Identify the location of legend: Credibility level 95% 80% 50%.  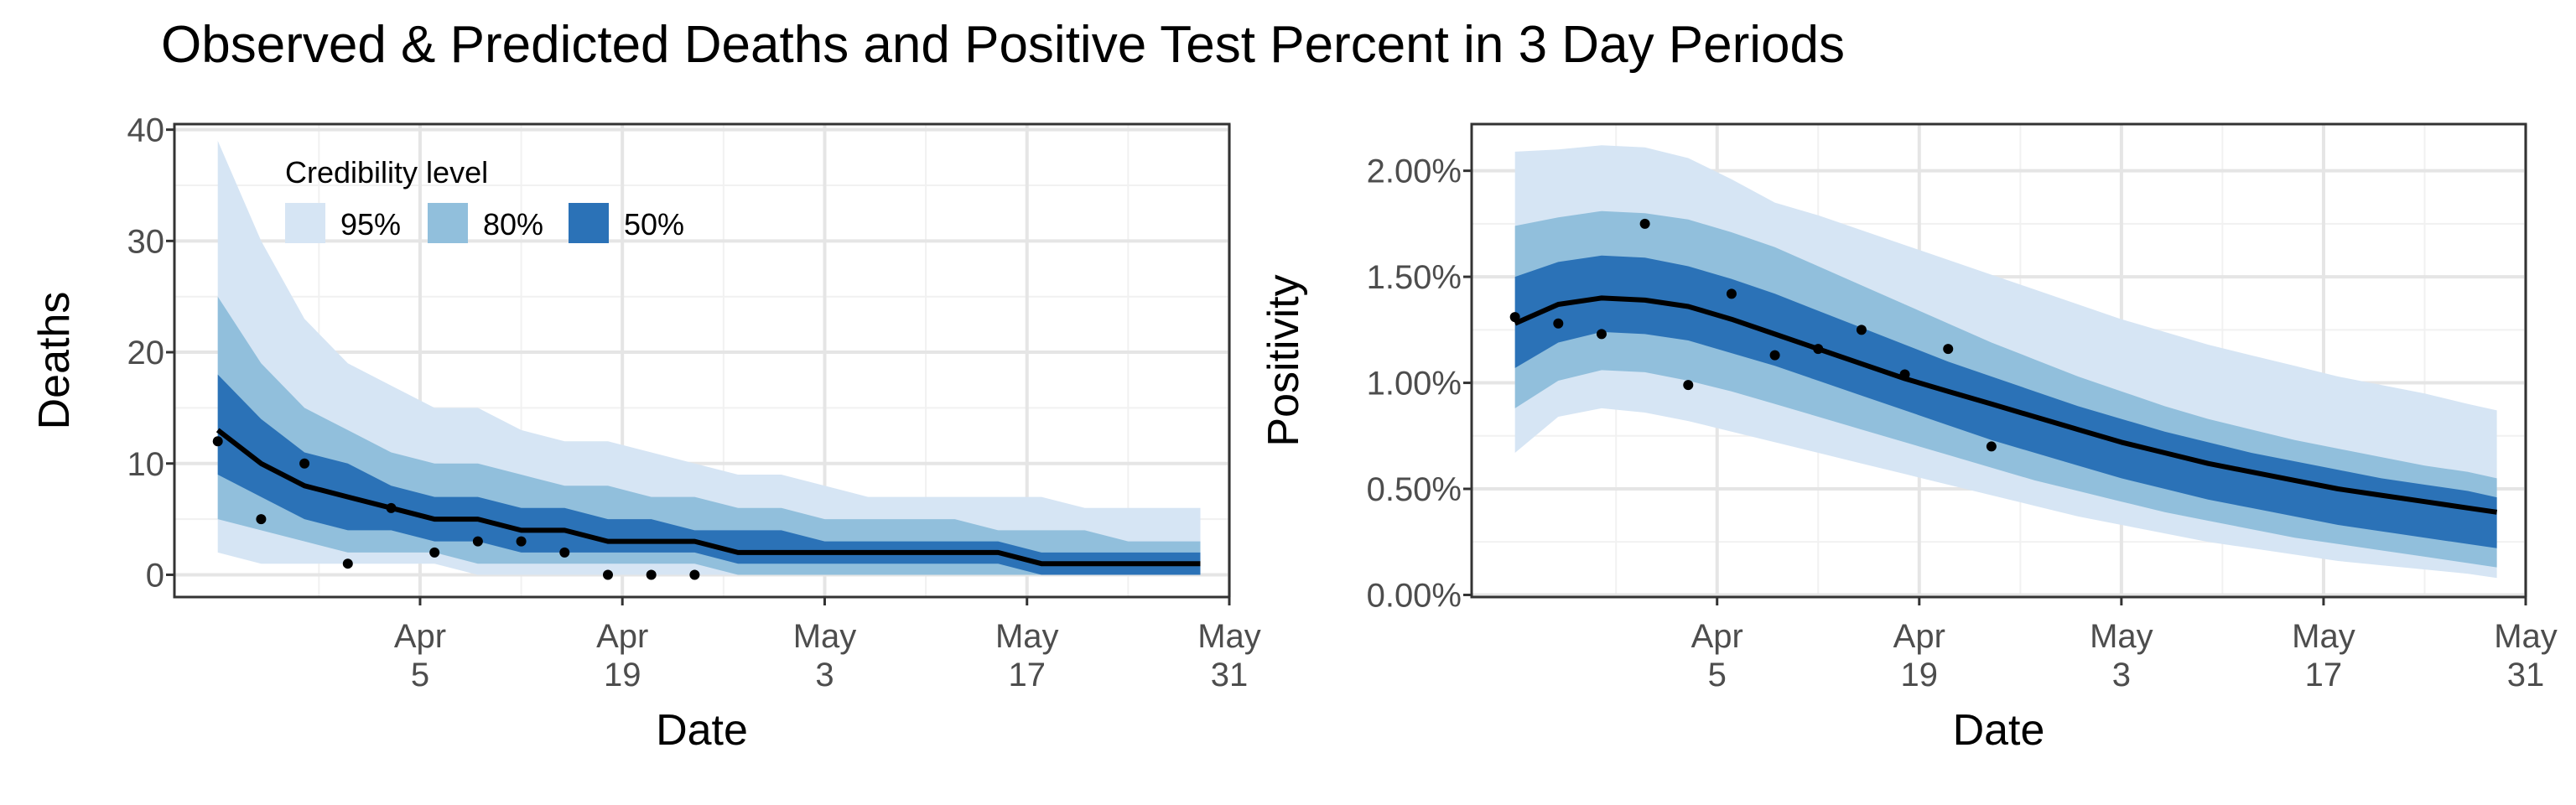
(484, 199).